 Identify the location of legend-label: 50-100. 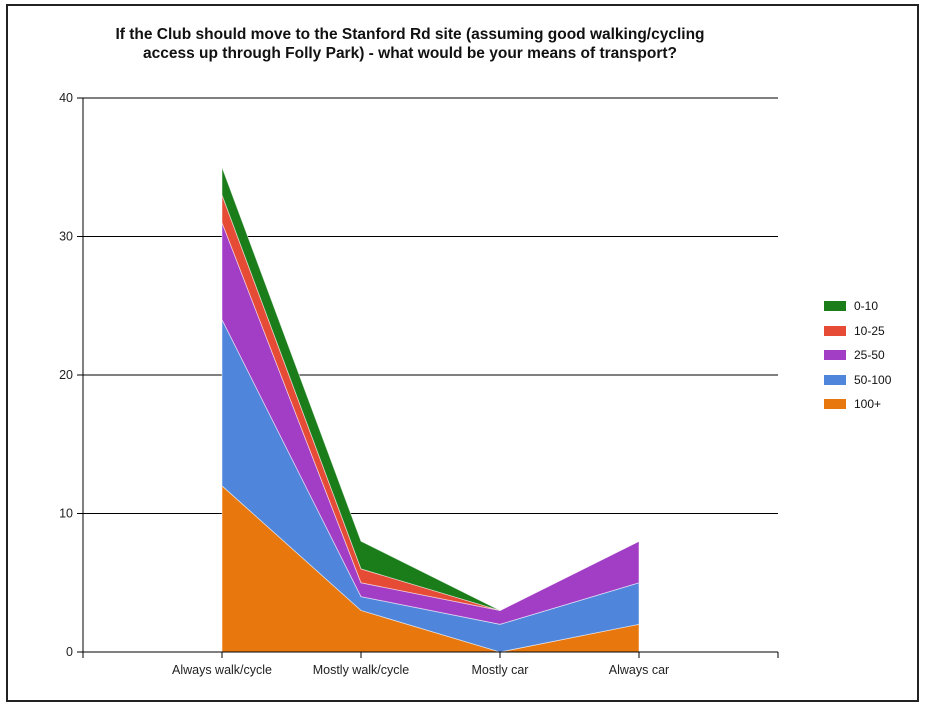
(873, 379).